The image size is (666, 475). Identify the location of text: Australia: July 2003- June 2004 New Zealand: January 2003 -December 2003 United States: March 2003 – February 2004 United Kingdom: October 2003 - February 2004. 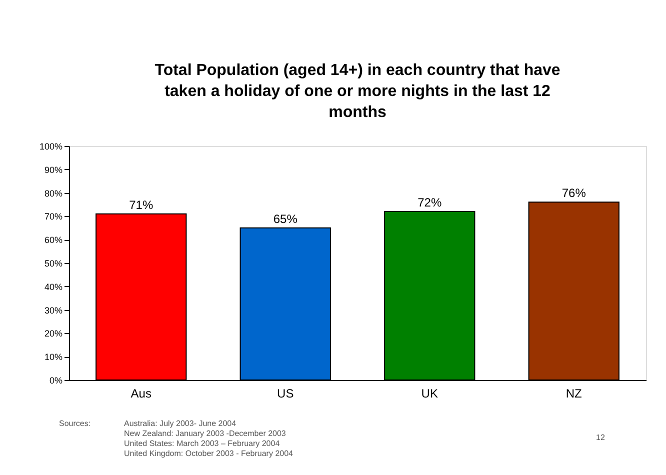
(209, 438).